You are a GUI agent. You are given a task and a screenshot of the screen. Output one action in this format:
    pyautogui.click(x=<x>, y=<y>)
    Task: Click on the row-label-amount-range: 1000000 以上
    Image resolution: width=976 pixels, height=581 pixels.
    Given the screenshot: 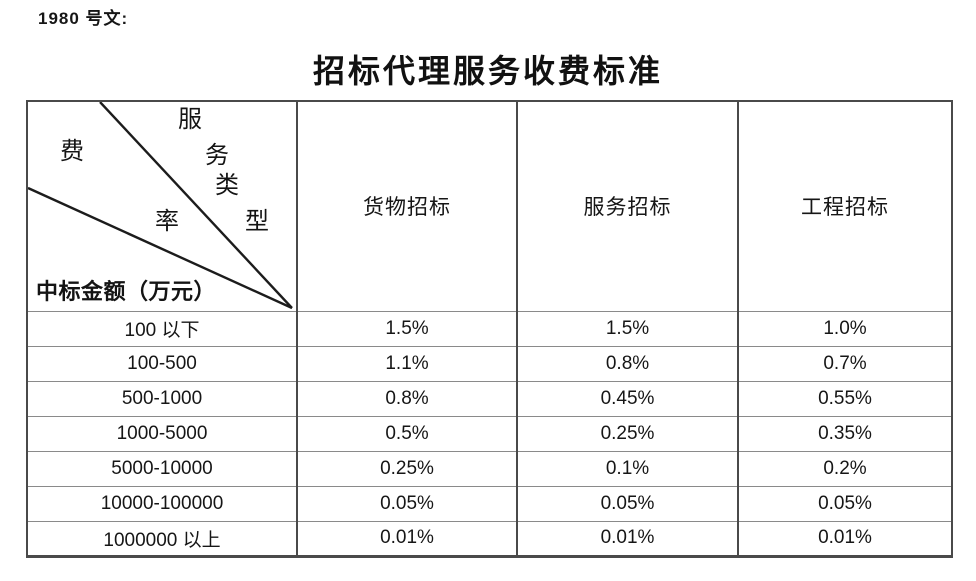 What is the action you would take?
    pyautogui.click(x=162, y=538)
    